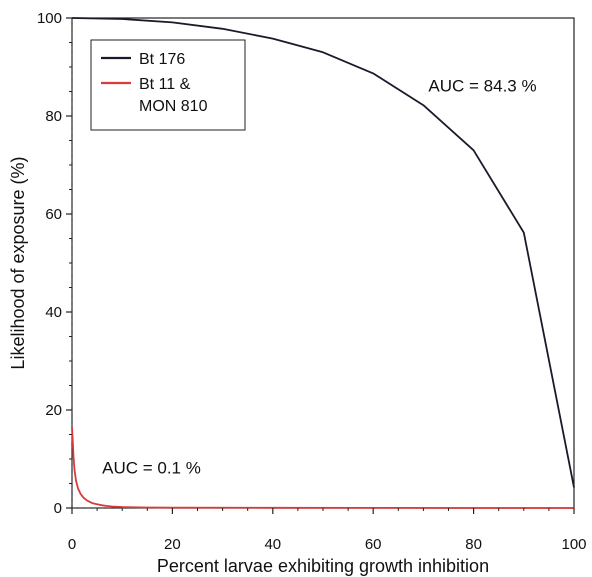 The width and height of the screenshot is (592, 577). I want to click on x-tick-label: 80, so click(473, 544).